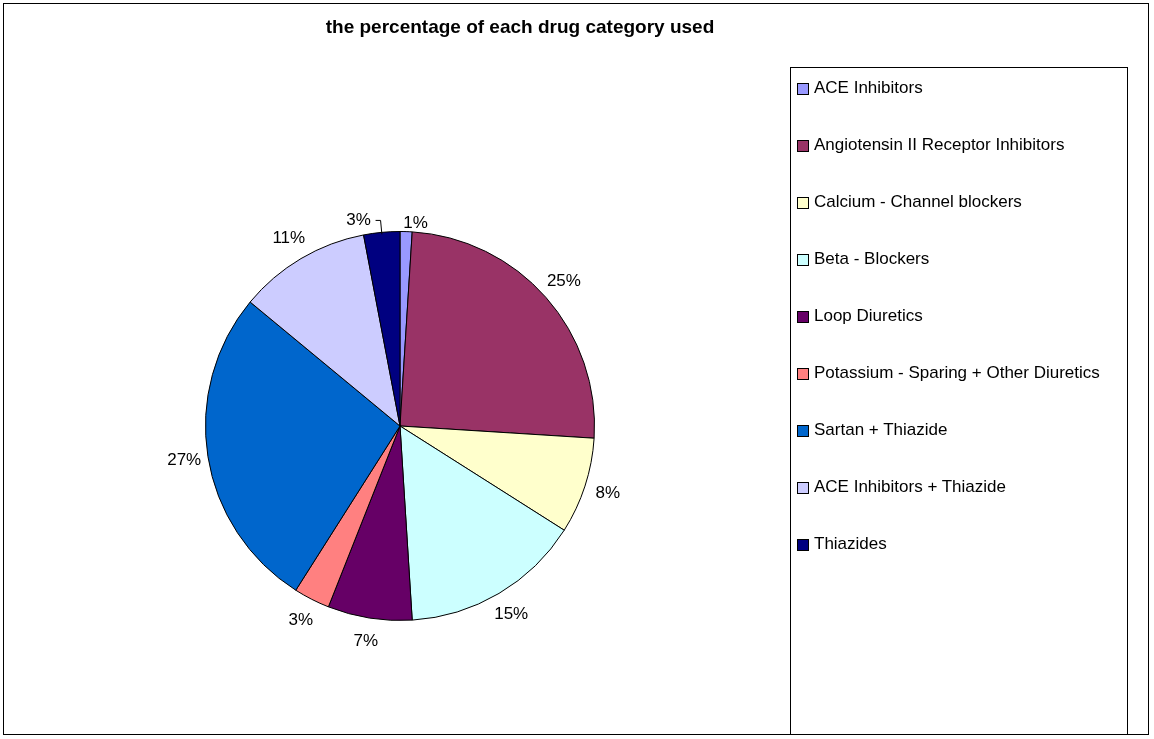  Describe the element at coordinates (511, 613) in the screenshot. I see `data-label: 15%` at that location.